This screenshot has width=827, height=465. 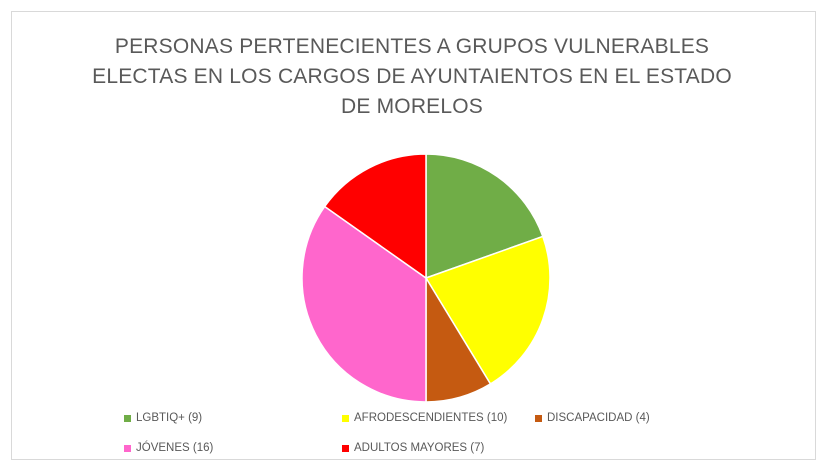 What do you see at coordinates (127, 418) in the screenshot?
I see `legend-swatch-lgbtiq` at bounding box center [127, 418].